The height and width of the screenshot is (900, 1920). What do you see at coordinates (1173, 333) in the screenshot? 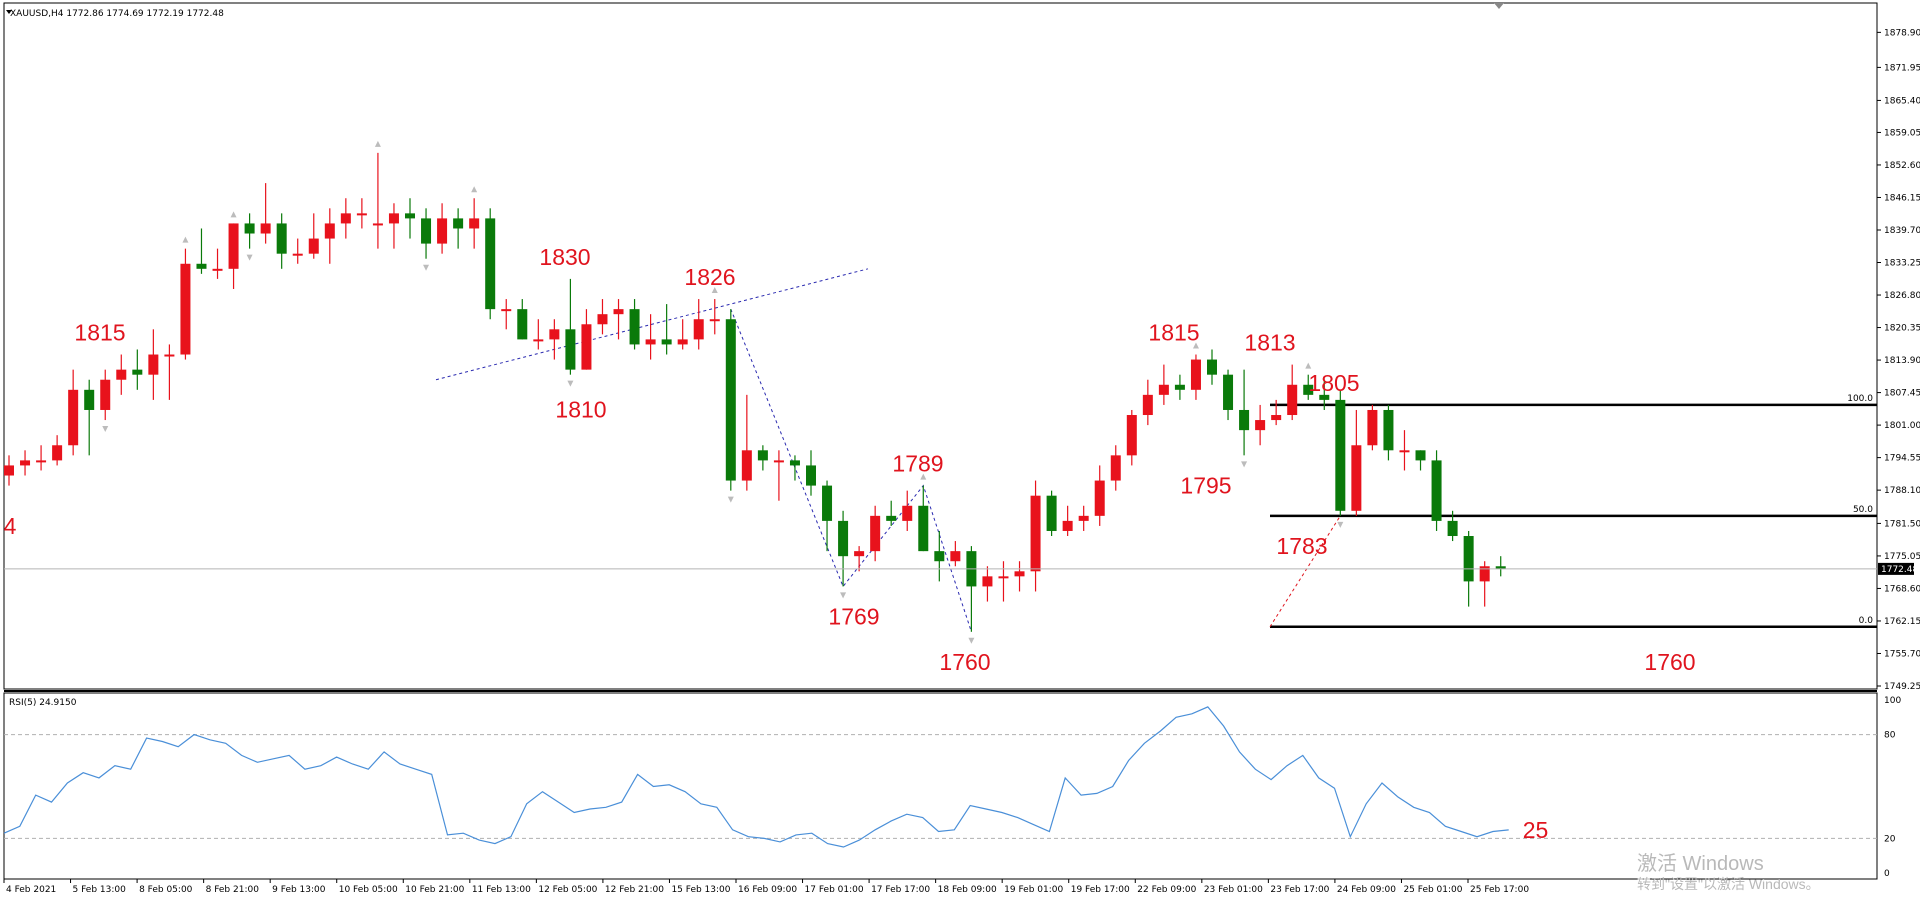
I see `price-annotation: 1815` at bounding box center [1173, 333].